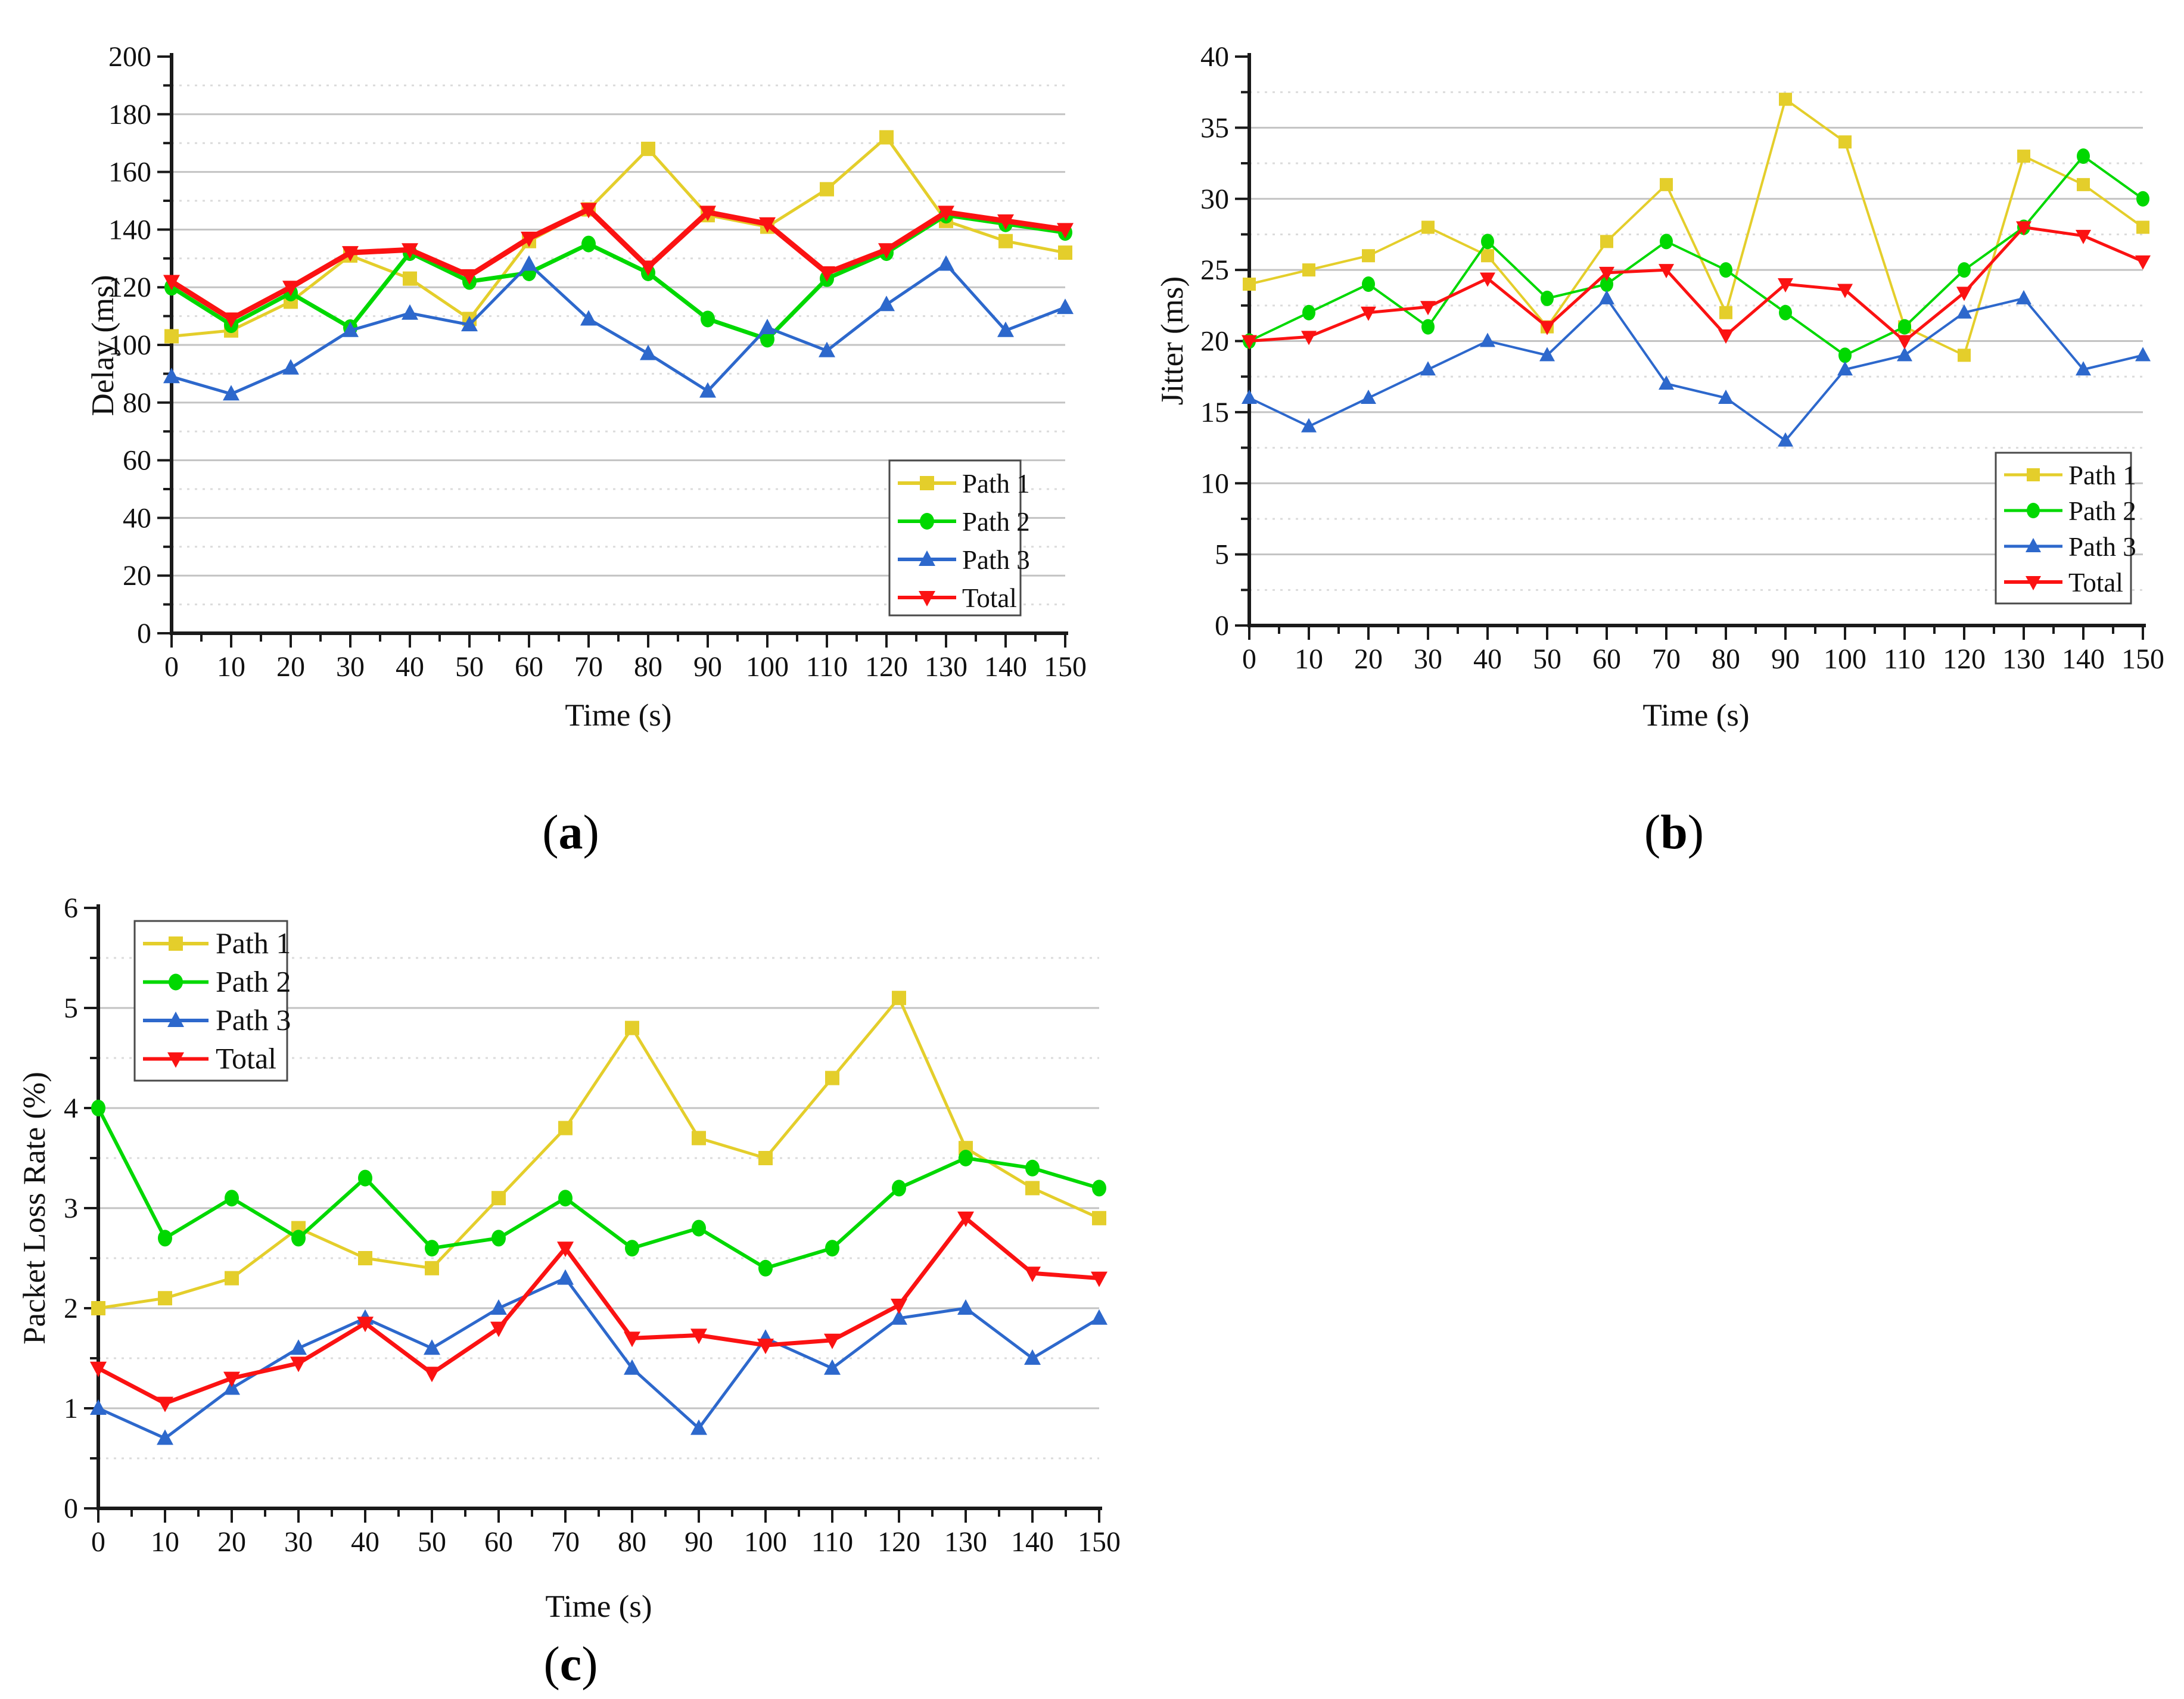 This screenshot has width=2184, height=1699. I want to click on chart-a-series-total, so click(618, 265).